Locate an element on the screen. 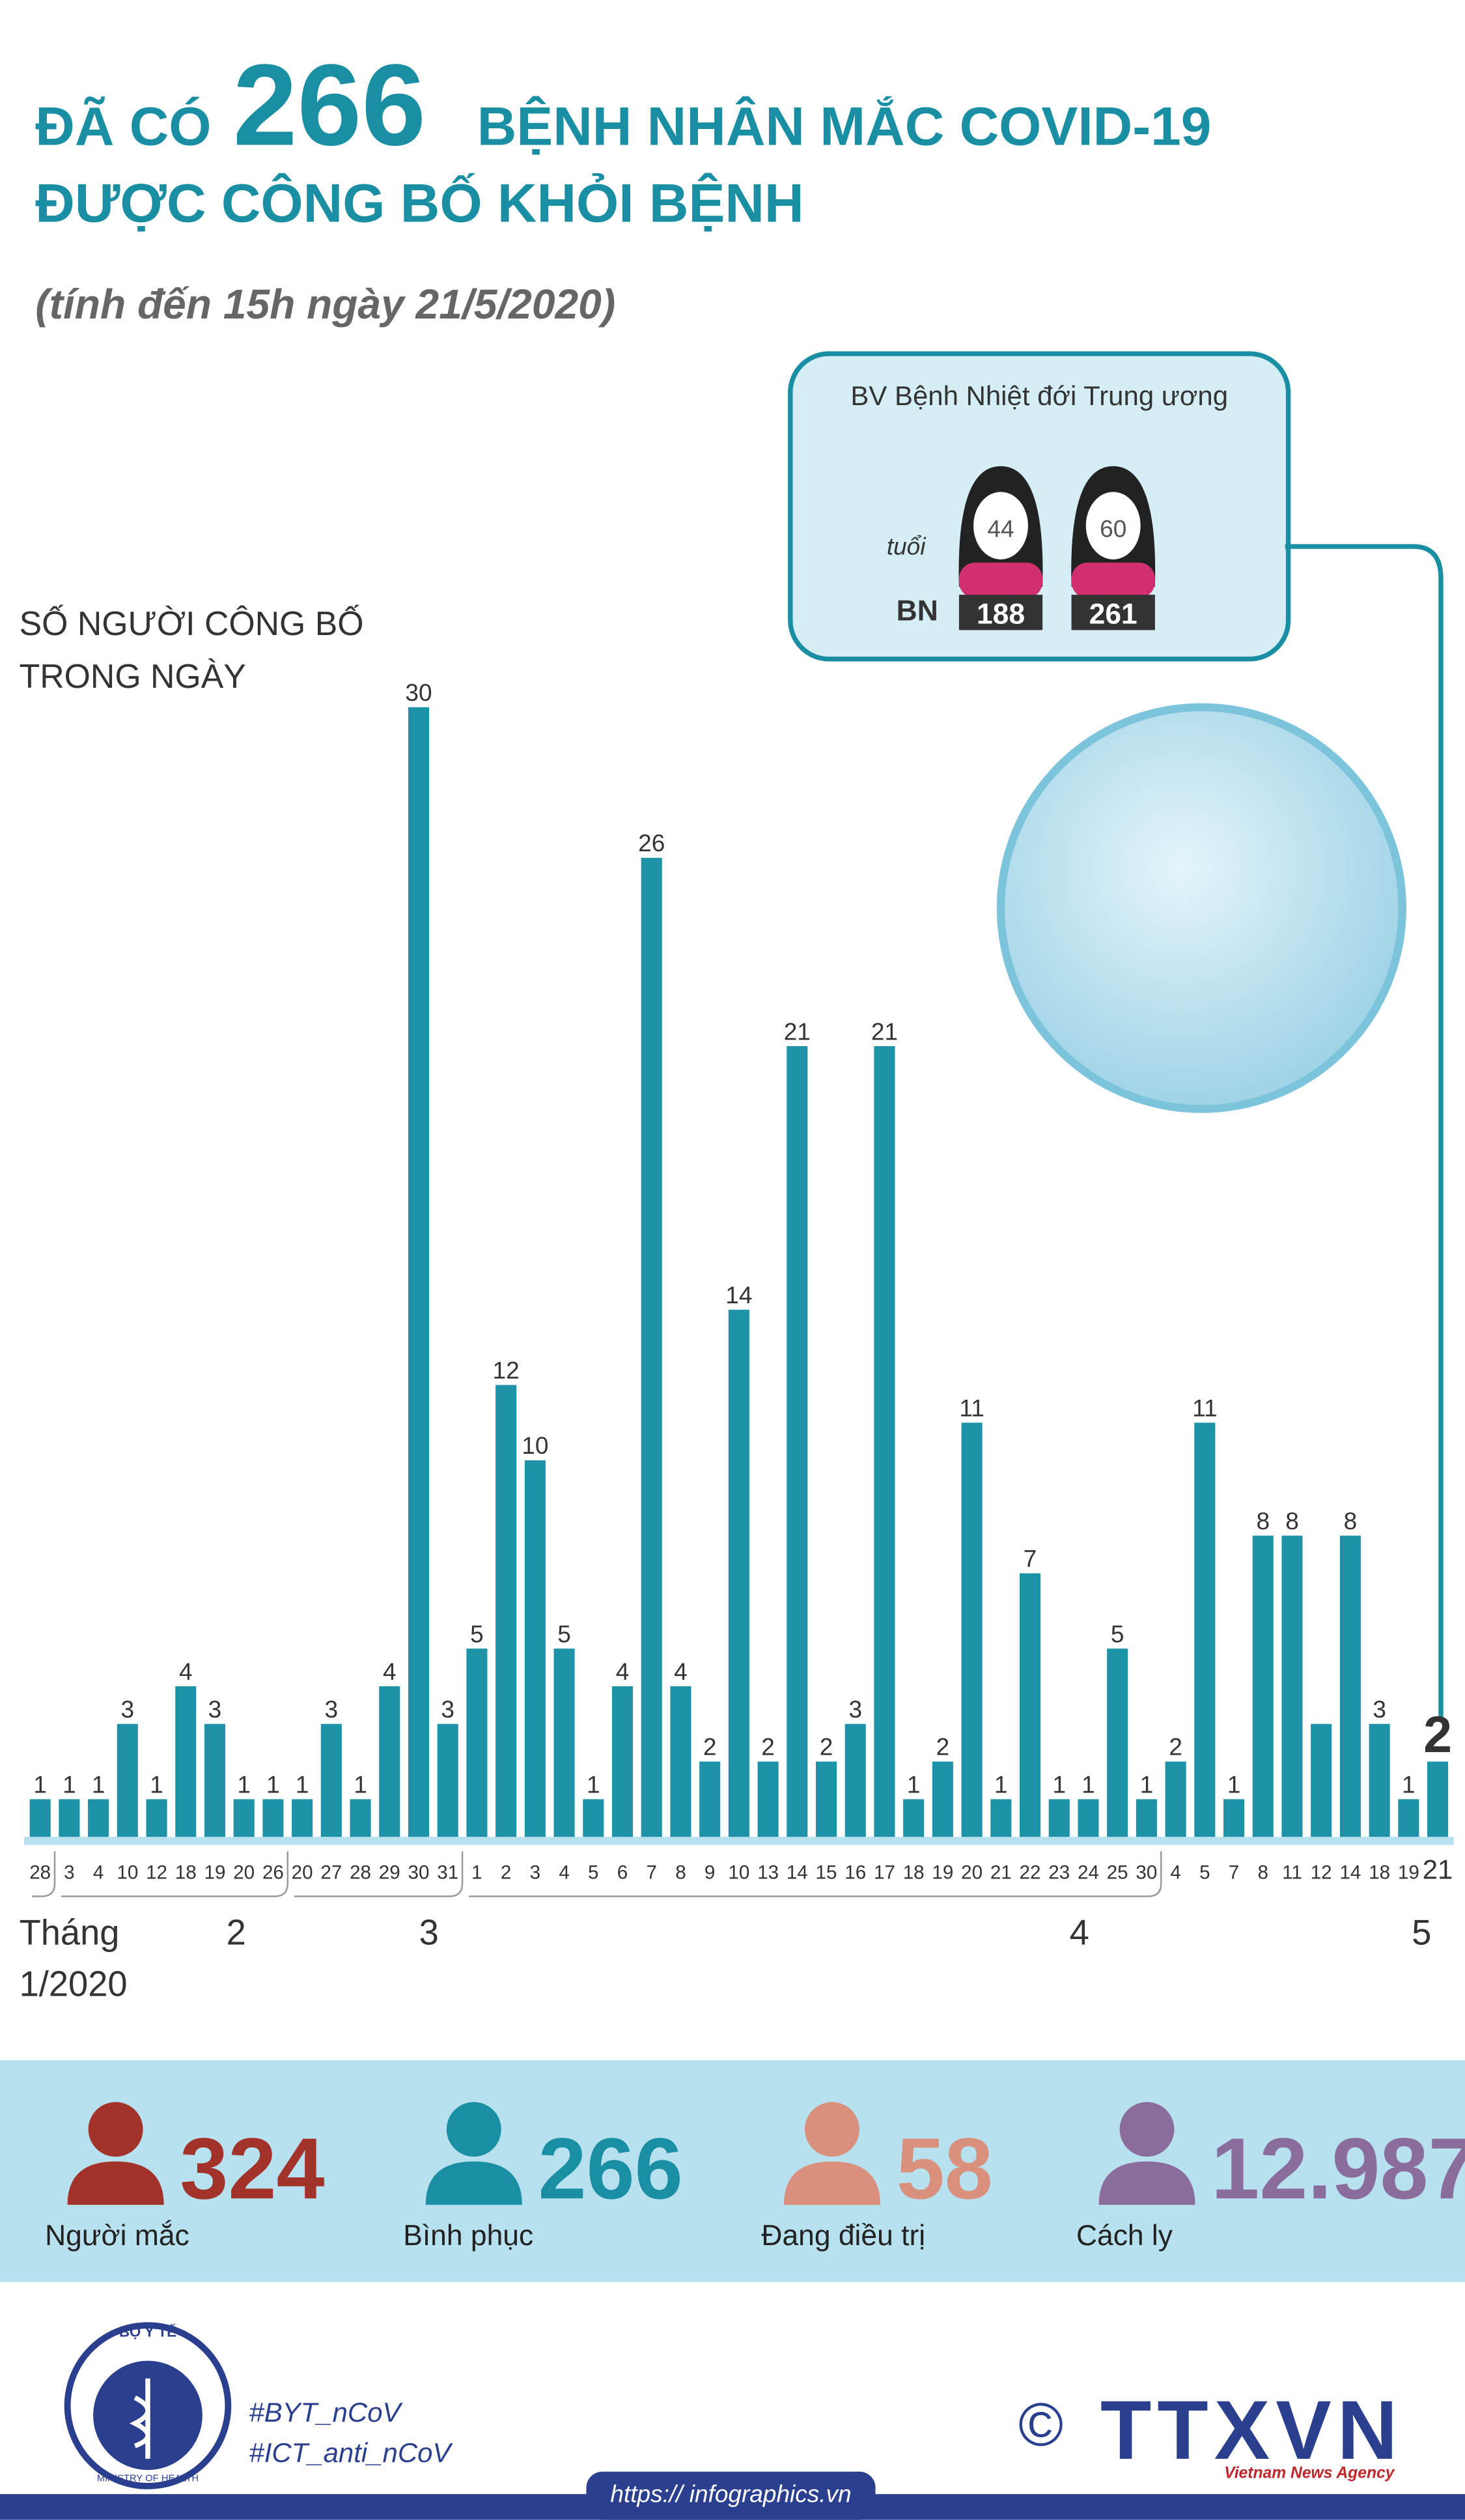 This screenshot has width=1465, height=2520. month-label: 2 is located at coordinates (236, 1932).